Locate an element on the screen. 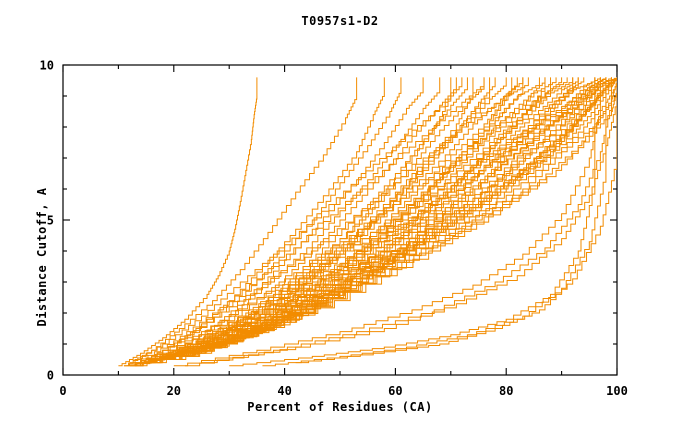 Image resolution: width=680 pixels, height=440 pixels. y-tick-label: 5 is located at coordinates (50, 221).